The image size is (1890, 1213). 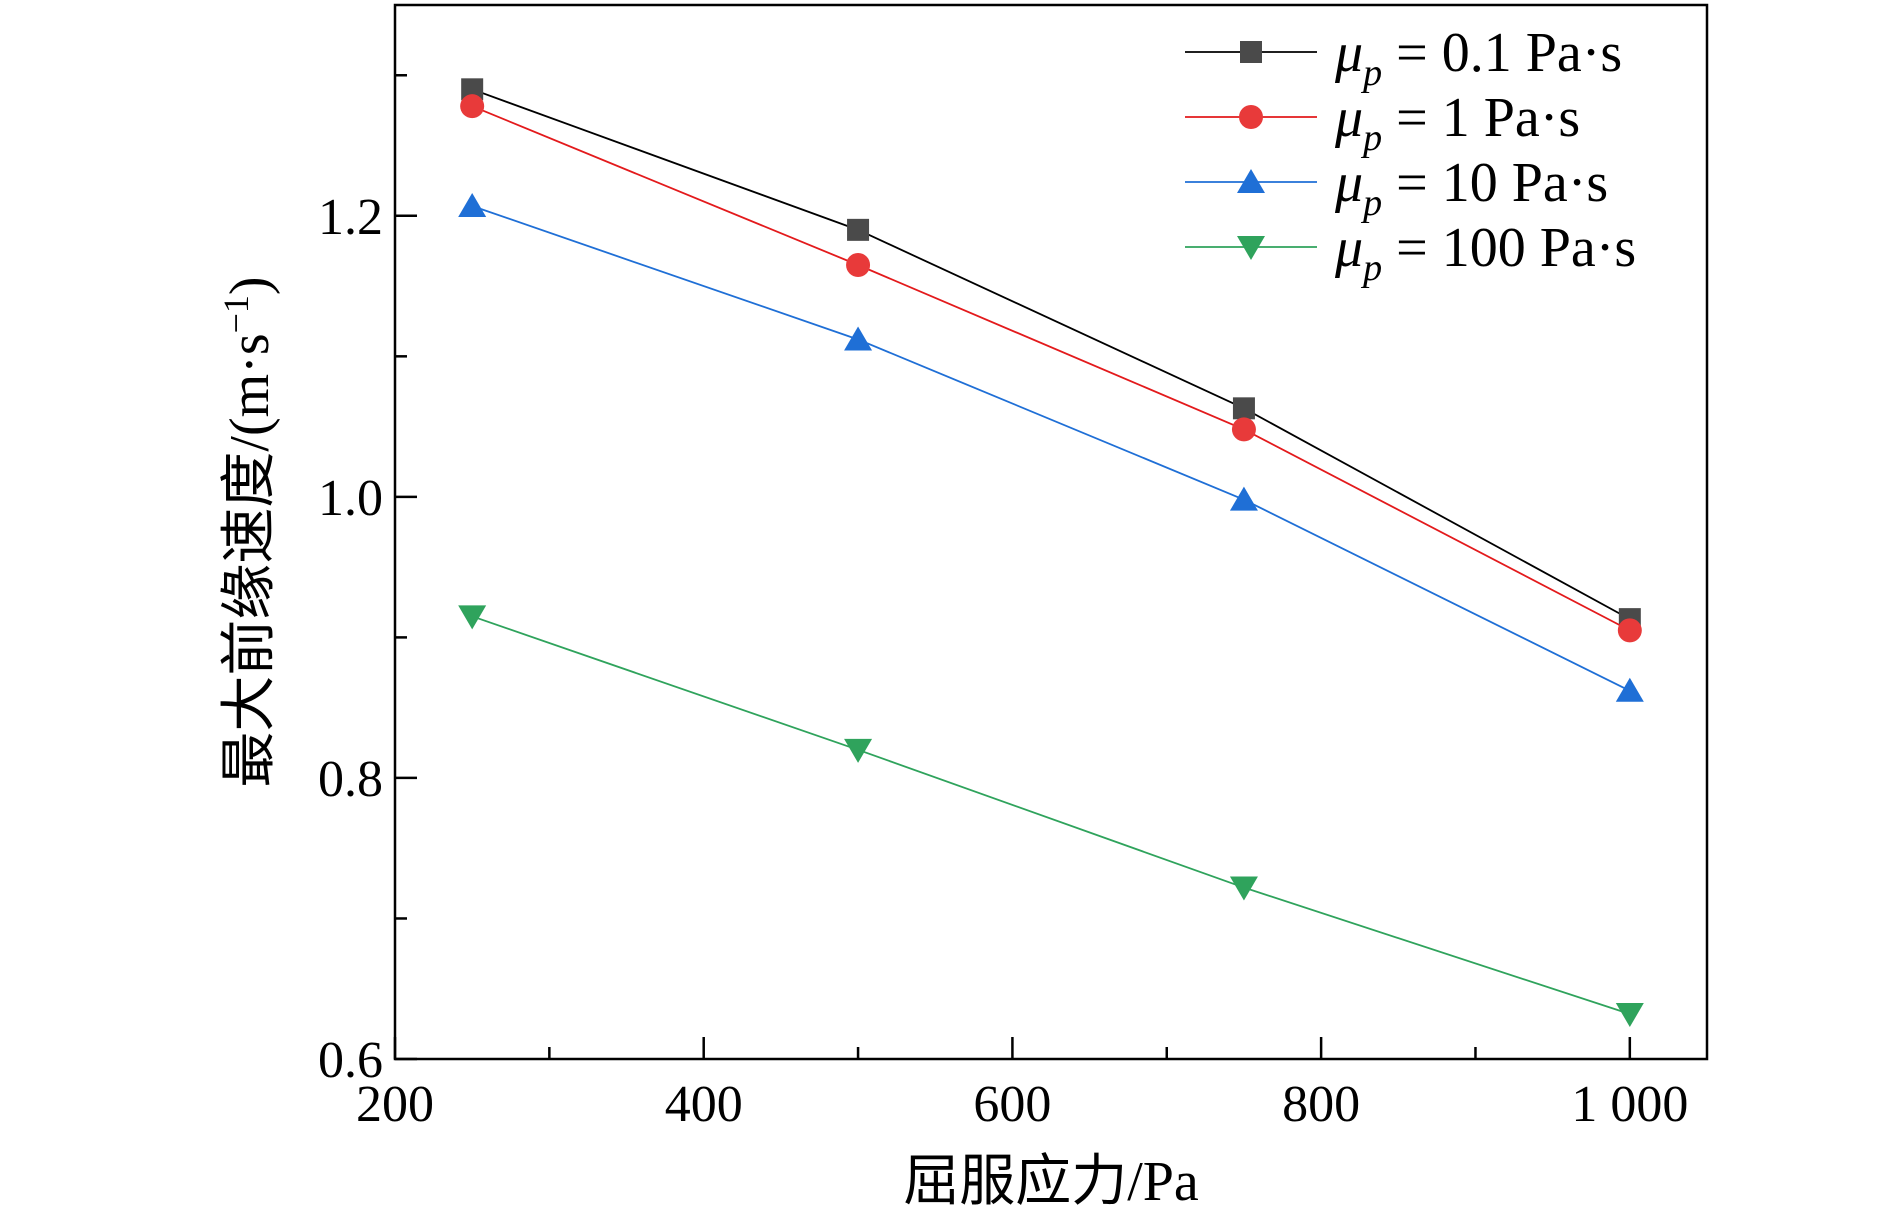 I want to click on y-tick-label: 1.0, so click(x=350, y=498).